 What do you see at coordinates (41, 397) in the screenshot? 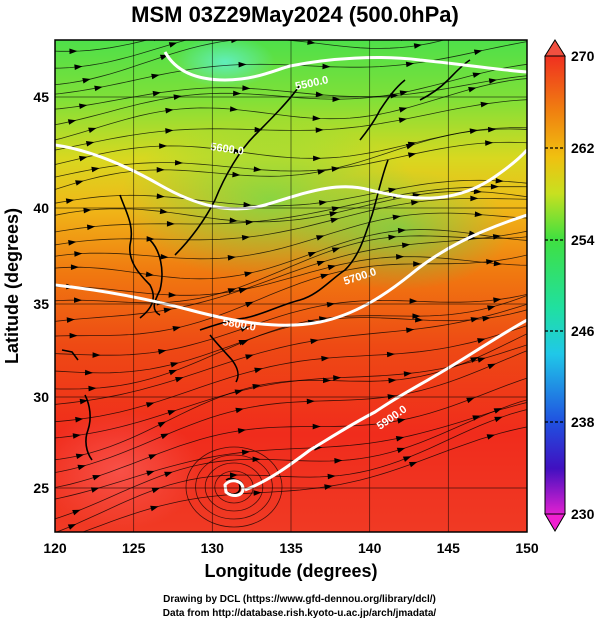
I see `y-tick-label: 30` at bounding box center [41, 397].